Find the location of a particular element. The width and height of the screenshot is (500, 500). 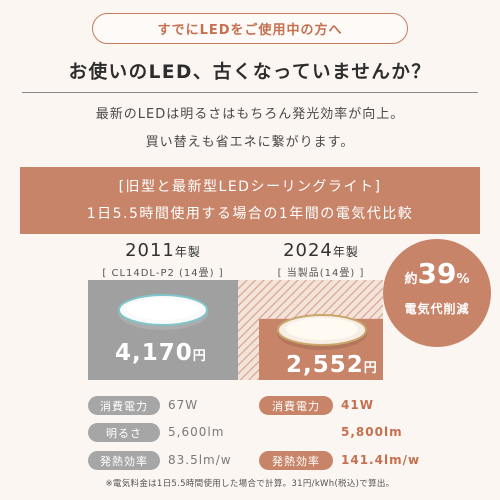

subtitle-line-1: 最新のLEDは明るさはもちろん発光効率が向上。 is located at coordinates (250, 114).